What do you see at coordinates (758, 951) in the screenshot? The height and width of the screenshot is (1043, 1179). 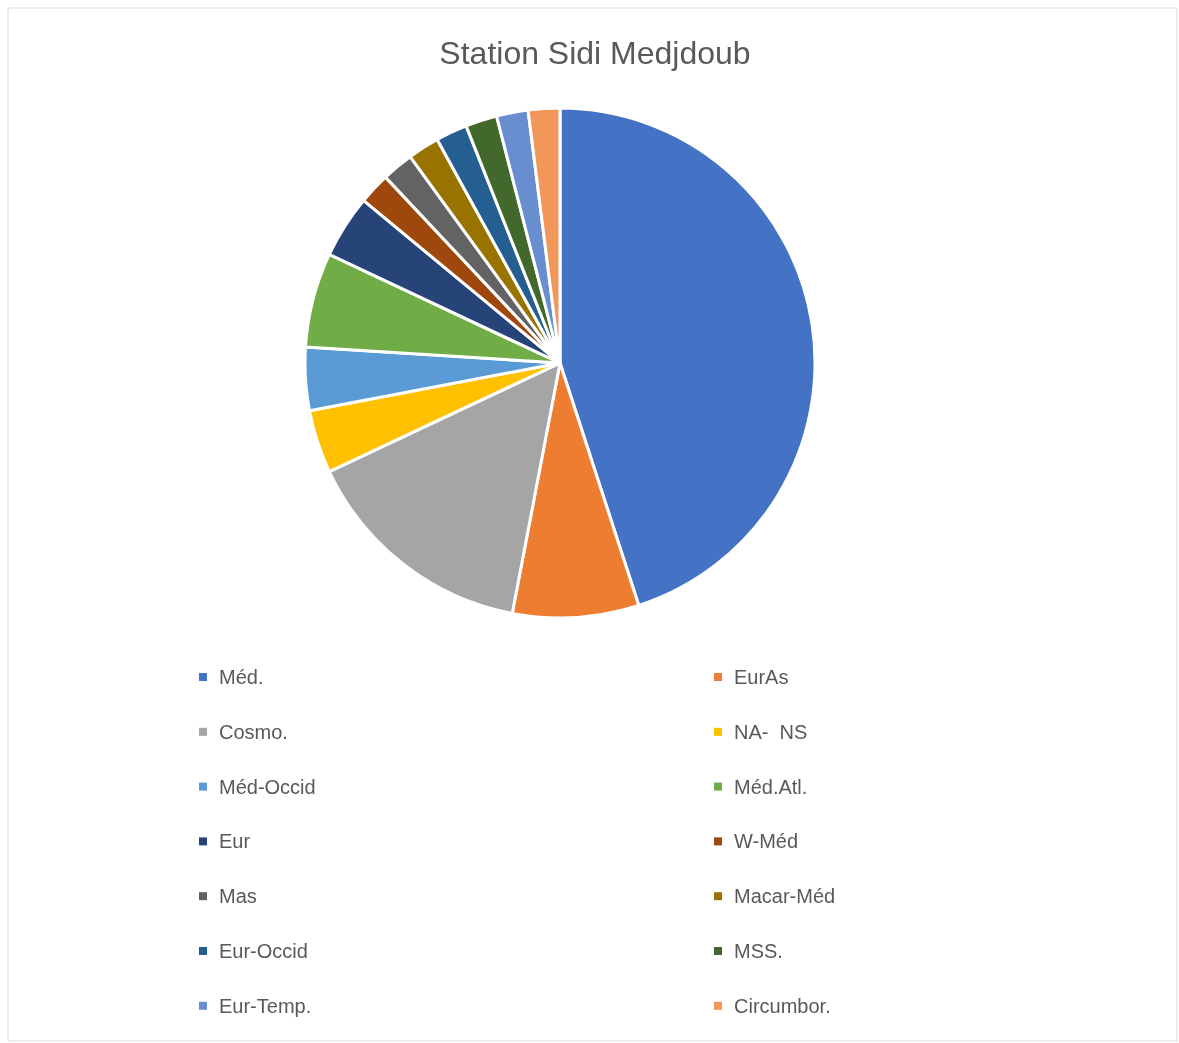 I see `legend-label: MSS.` at bounding box center [758, 951].